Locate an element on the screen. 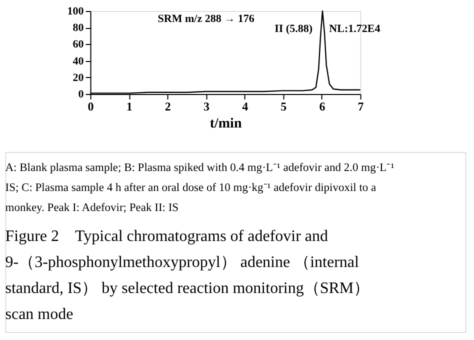 This screenshot has height=340, width=474. x-axis-title: t/min is located at coordinates (226, 124).